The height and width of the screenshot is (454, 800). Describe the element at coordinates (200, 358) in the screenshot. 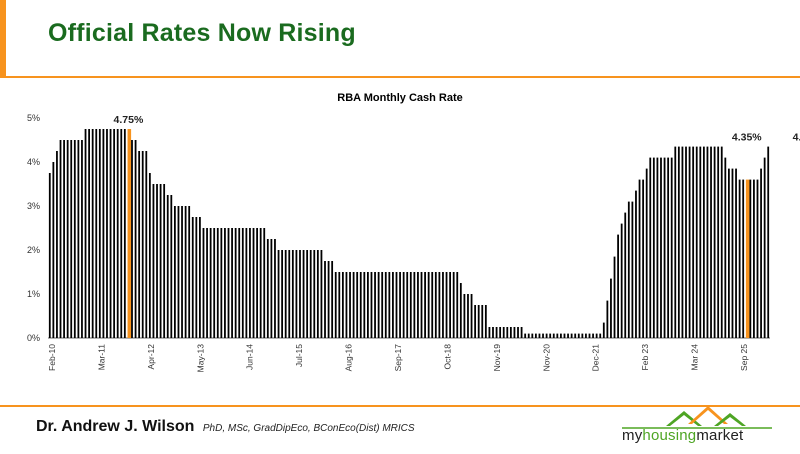

I see `x-tick-label: May-13` at that location.